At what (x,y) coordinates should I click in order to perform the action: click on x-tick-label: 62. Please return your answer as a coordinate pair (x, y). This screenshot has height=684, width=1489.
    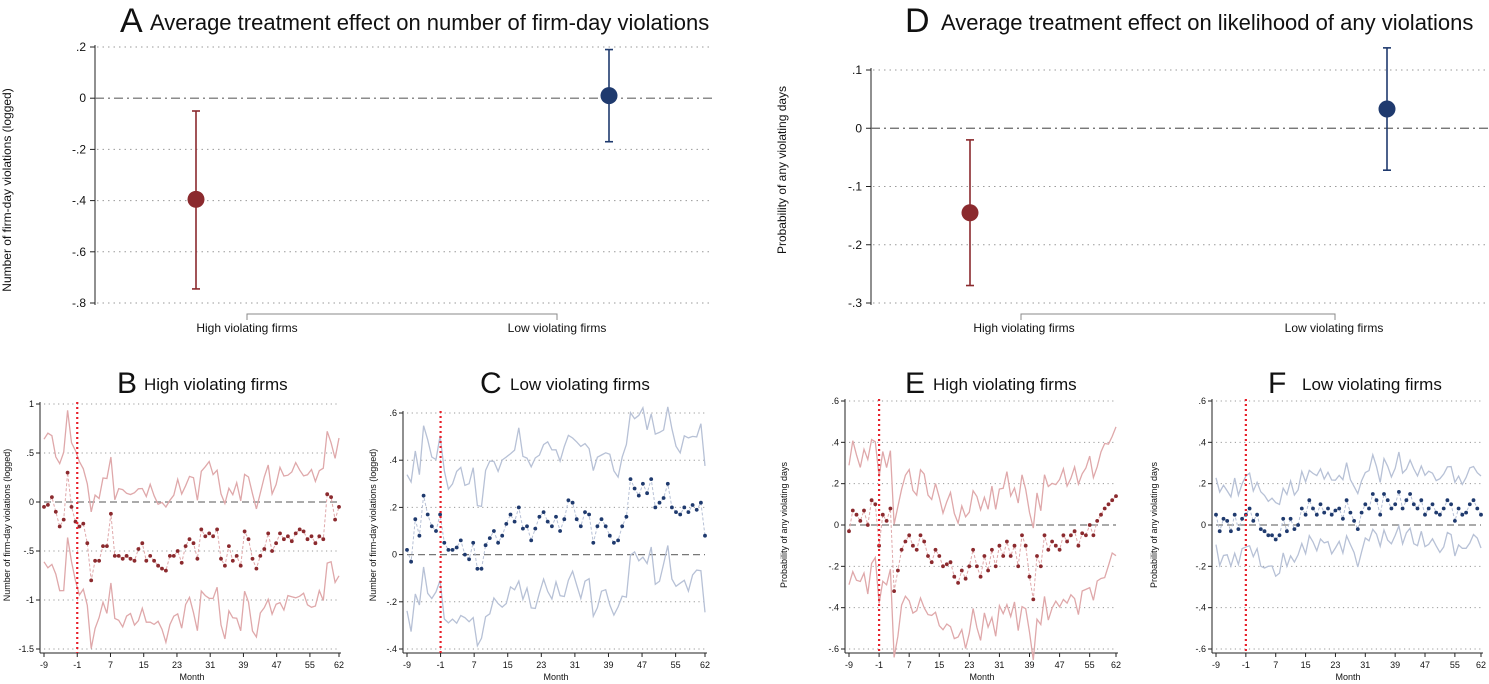
    Looking at the image, I should click on (1116, 665).